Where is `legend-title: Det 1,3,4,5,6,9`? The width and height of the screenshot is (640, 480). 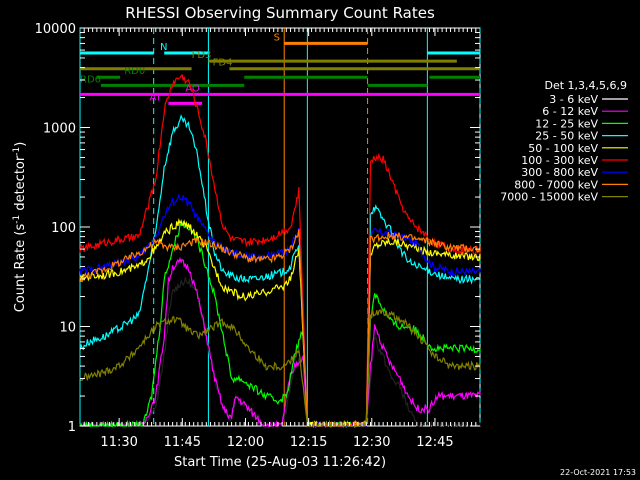 legend-title: Det 1,3,4,5,6,9 is located at coordinates (585, 85).